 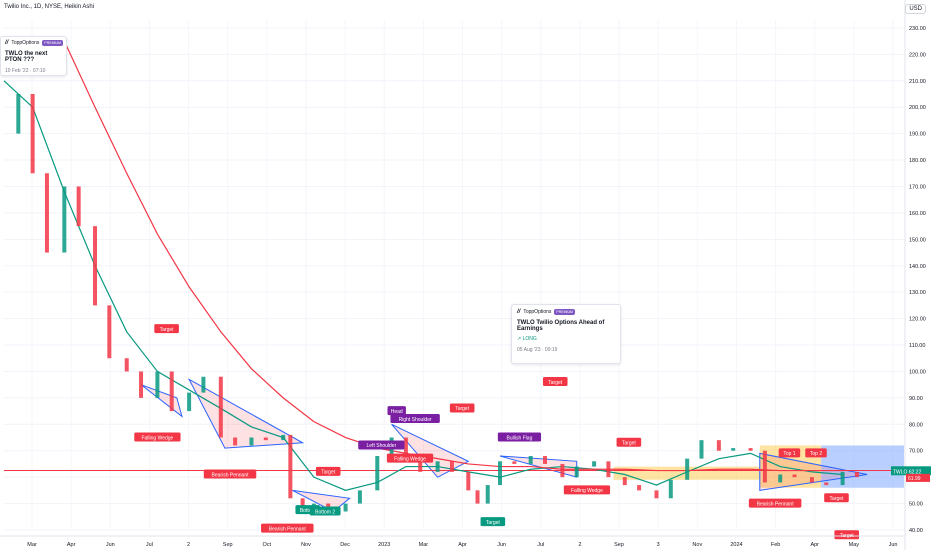 What do you see at coordinates (384, 545) in the screenshot?
I see `x-tick-label: 2023` at bounding box center [384, 545].